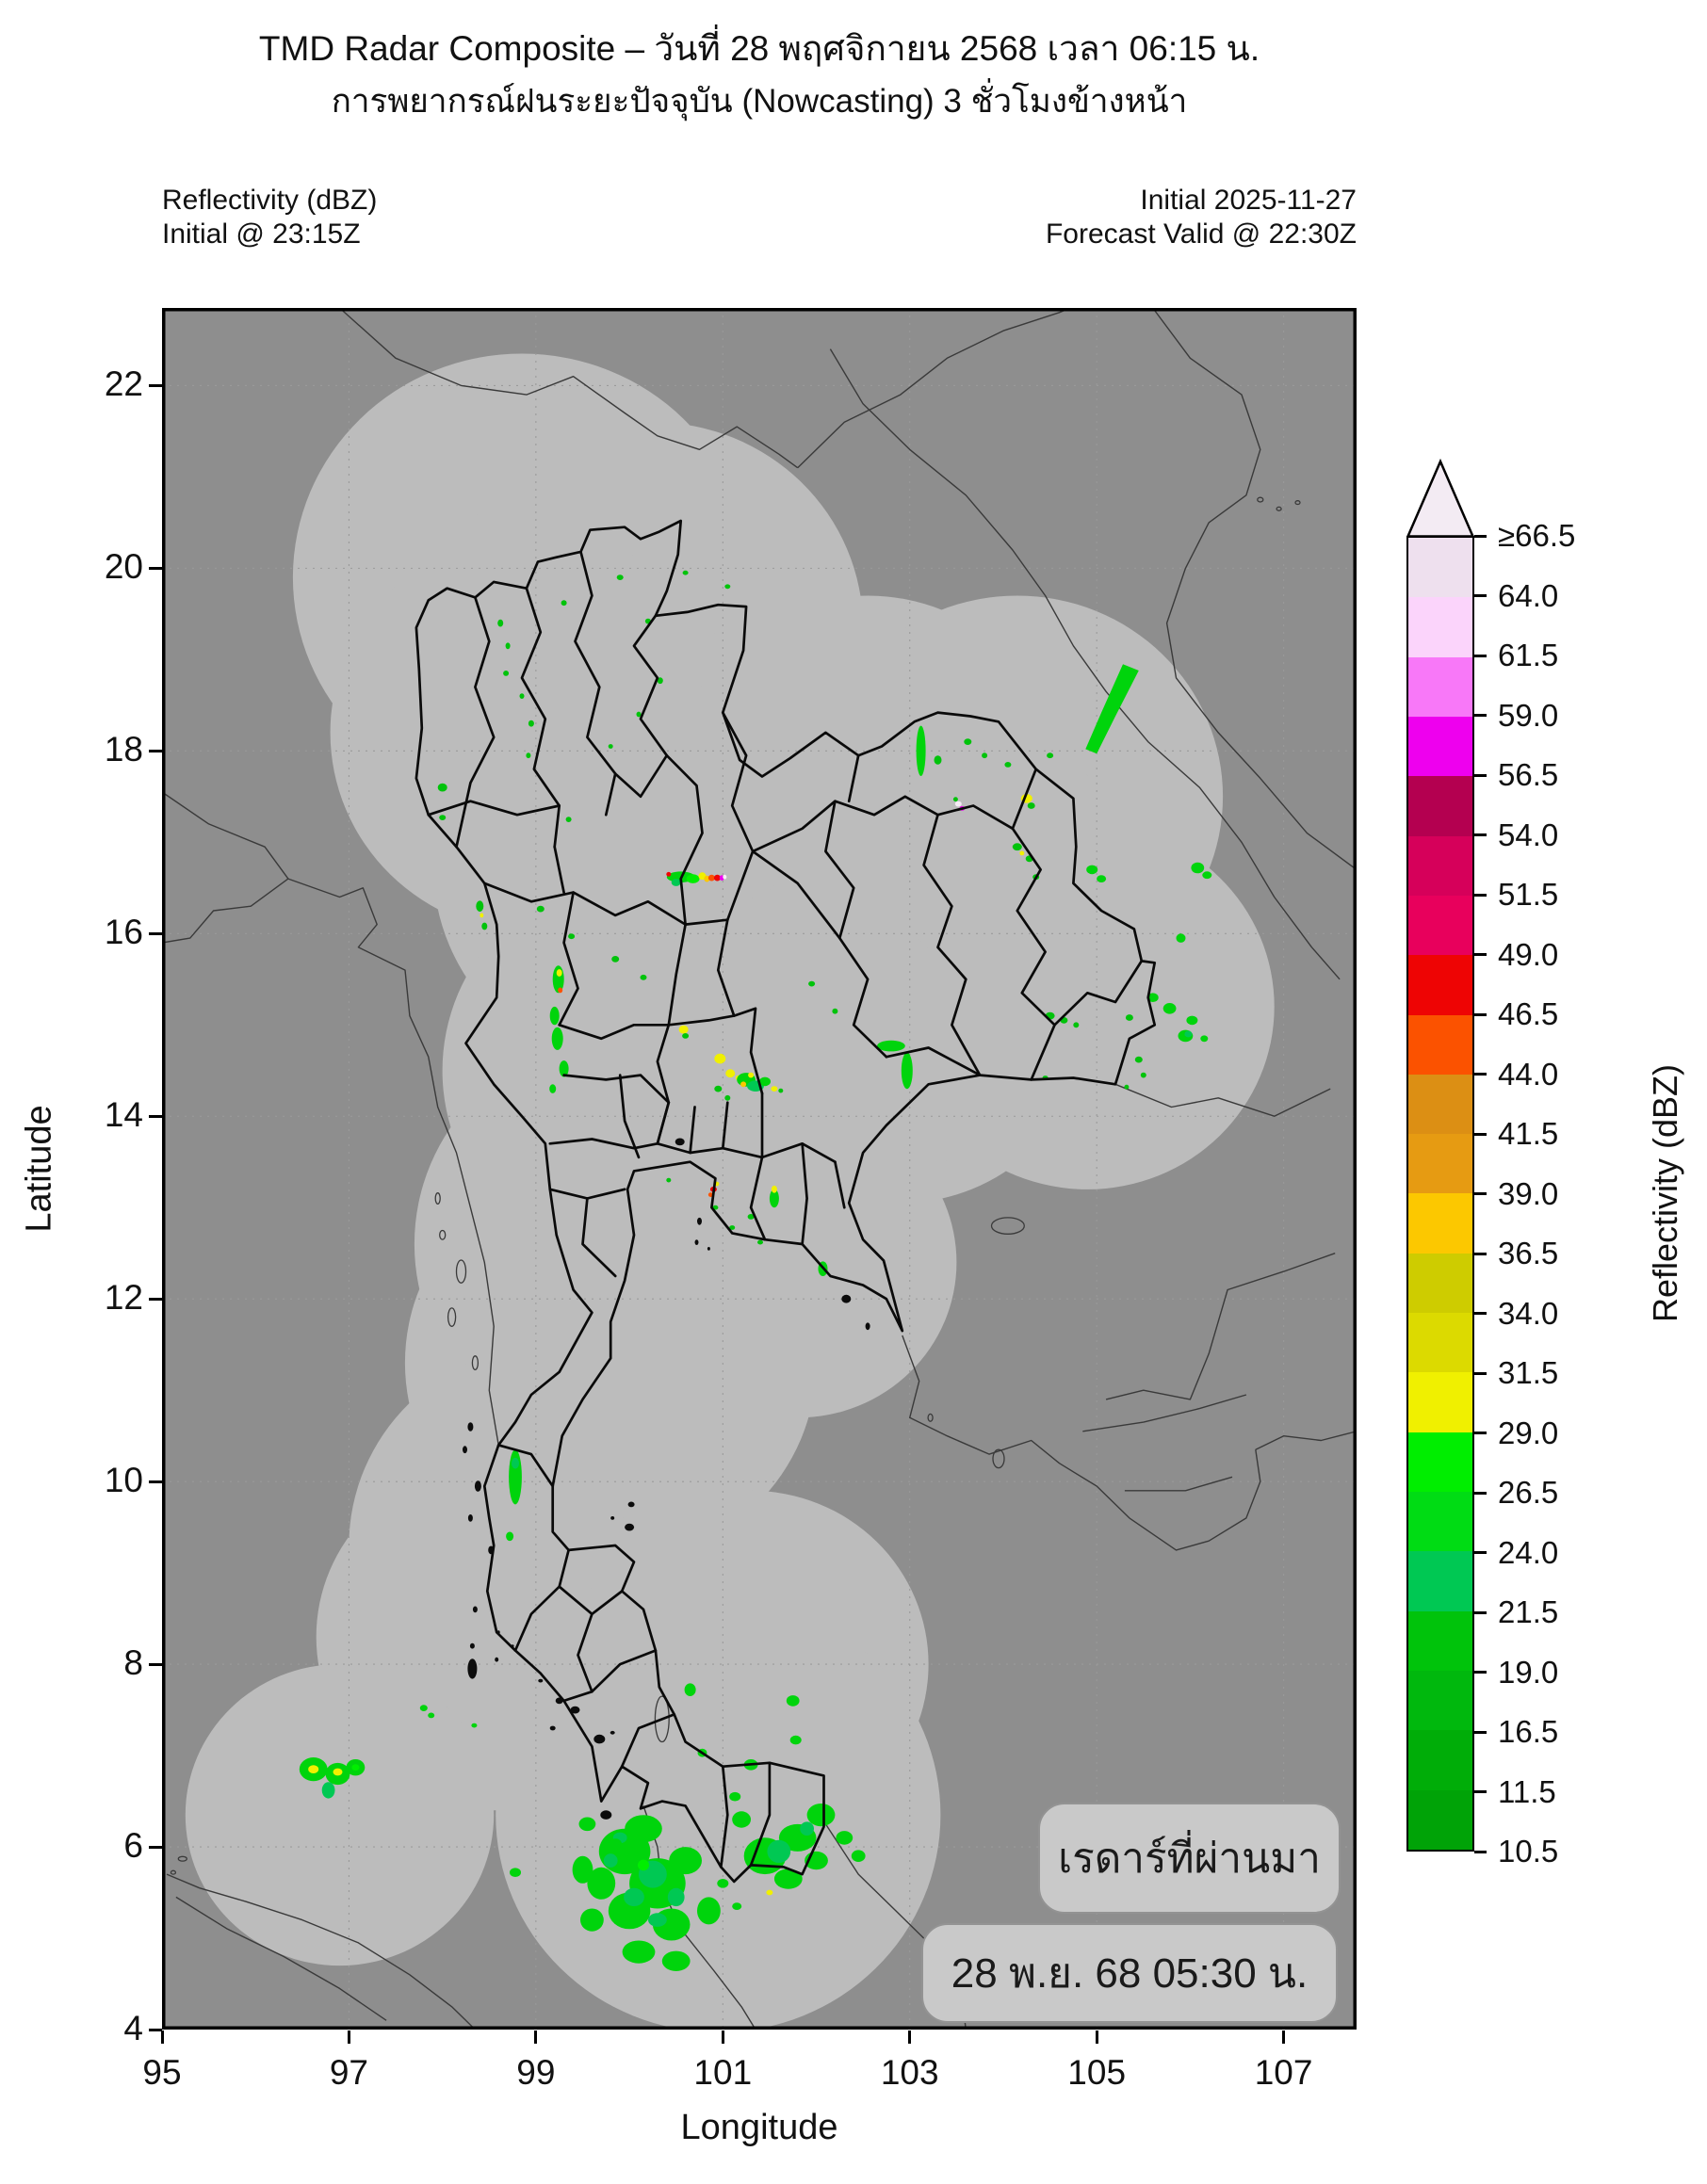  I want to click on colorbar-tick-label: 64.0, so click(1528, 595).